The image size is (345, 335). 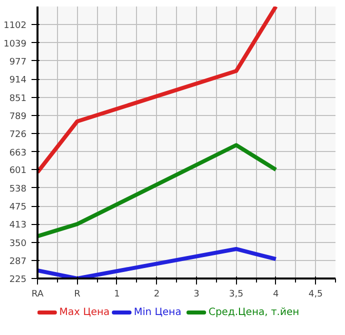 I want to click on x-tick-label: 4, so click(x=276, y=295).